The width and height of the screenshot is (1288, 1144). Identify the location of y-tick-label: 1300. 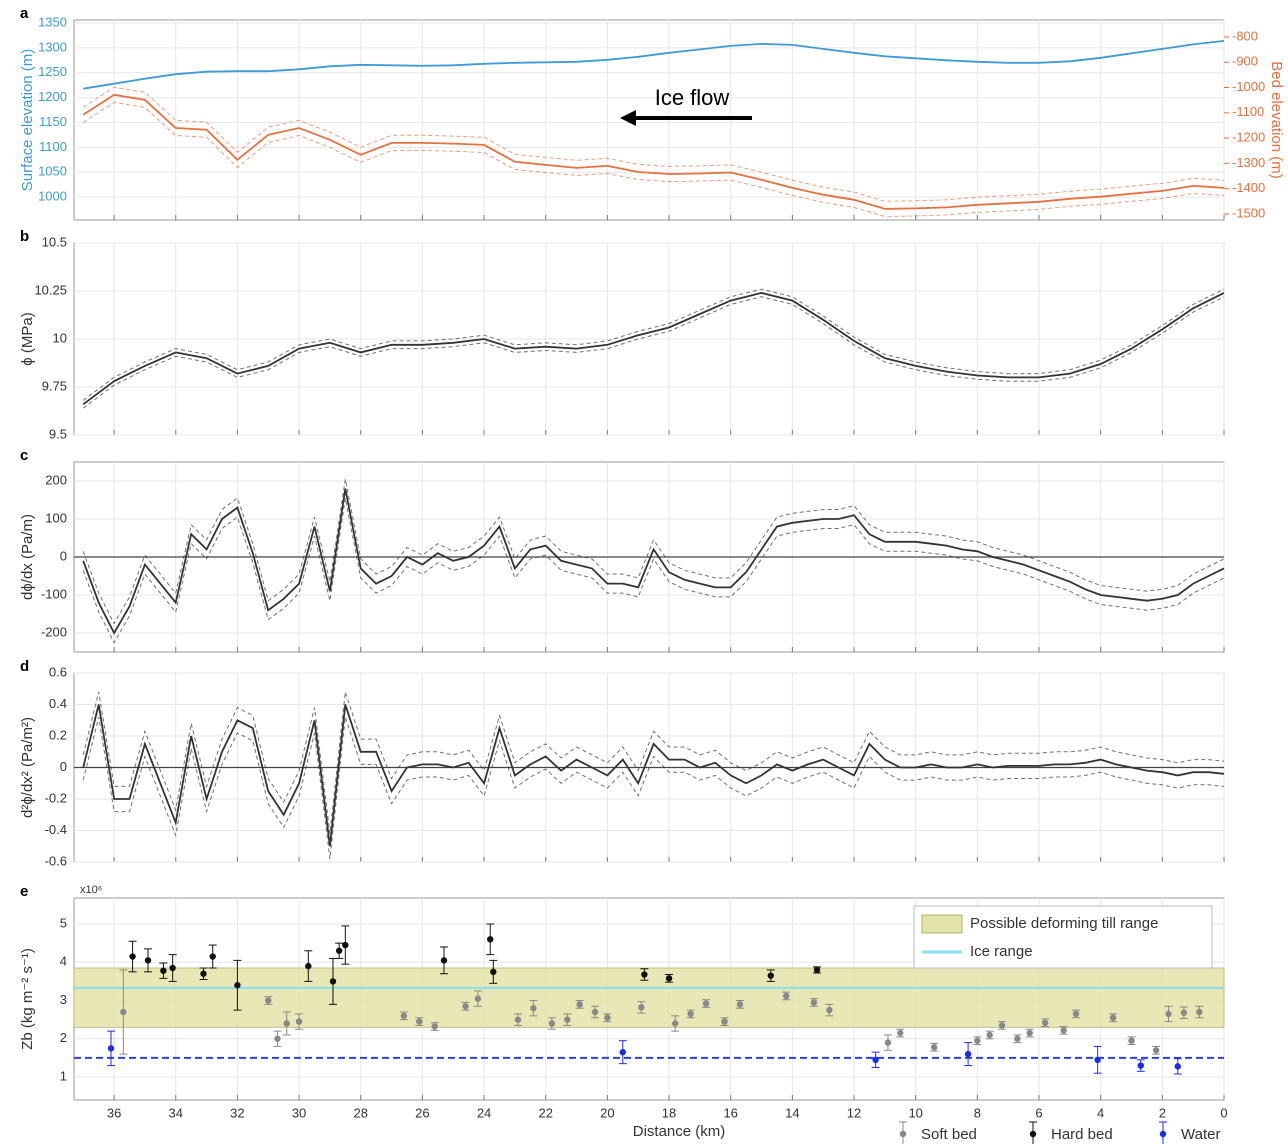
(52, 46).